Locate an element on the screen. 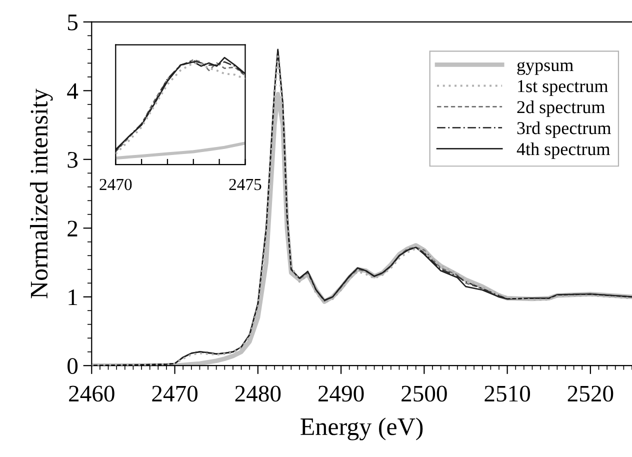 The width and height of the screenshot is (632, 457). legend-label: 2d spectrum is located at coordinates (561, 108).